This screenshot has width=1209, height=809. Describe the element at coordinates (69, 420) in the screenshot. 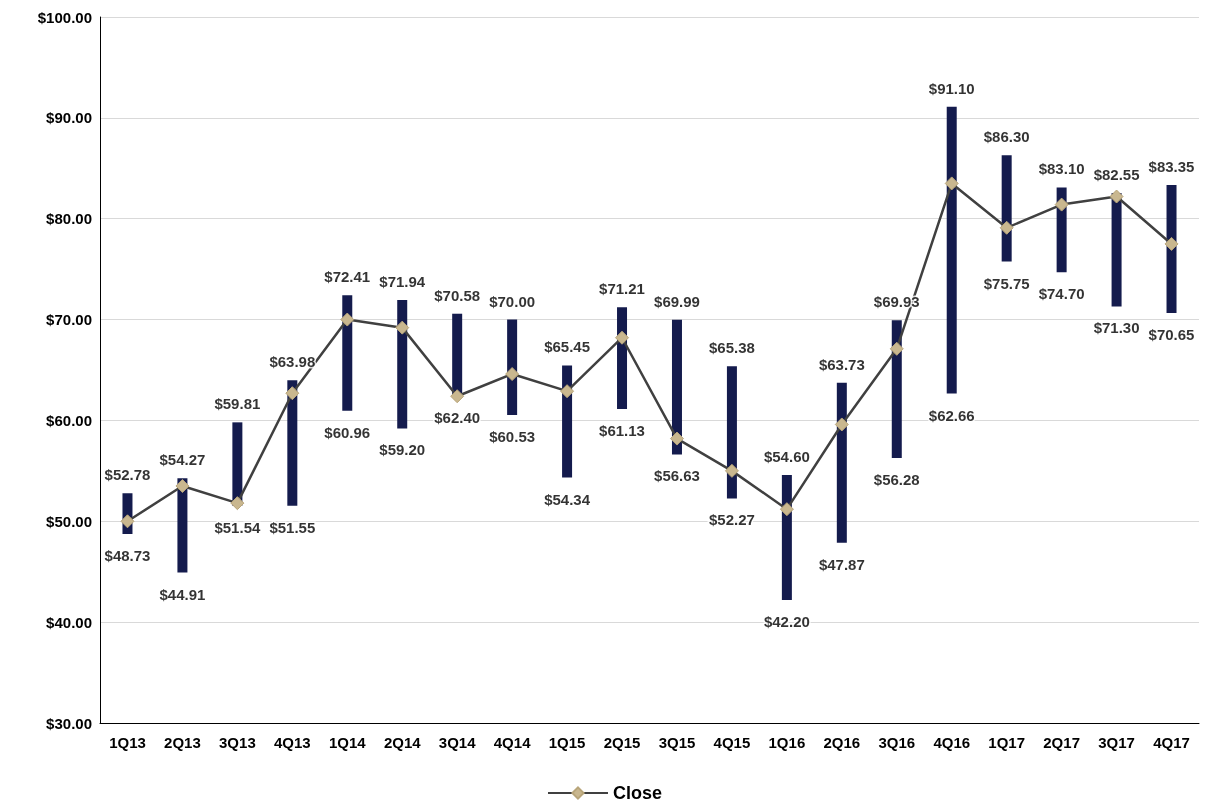

I see `y-tick-label: $60.00` at that location.